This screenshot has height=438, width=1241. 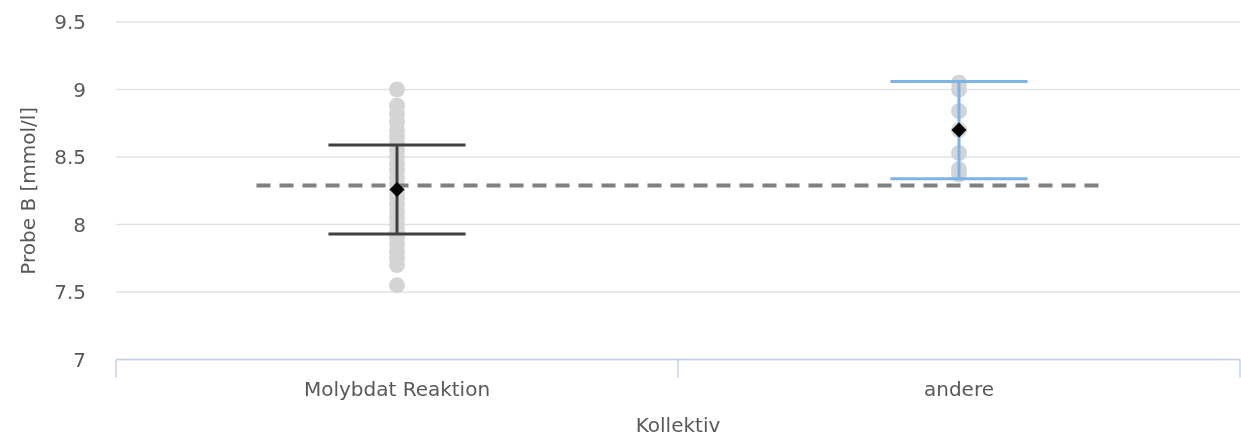 I want to click on x-tick-label: Molybdat Reaktion, so click(x=397, y=389).